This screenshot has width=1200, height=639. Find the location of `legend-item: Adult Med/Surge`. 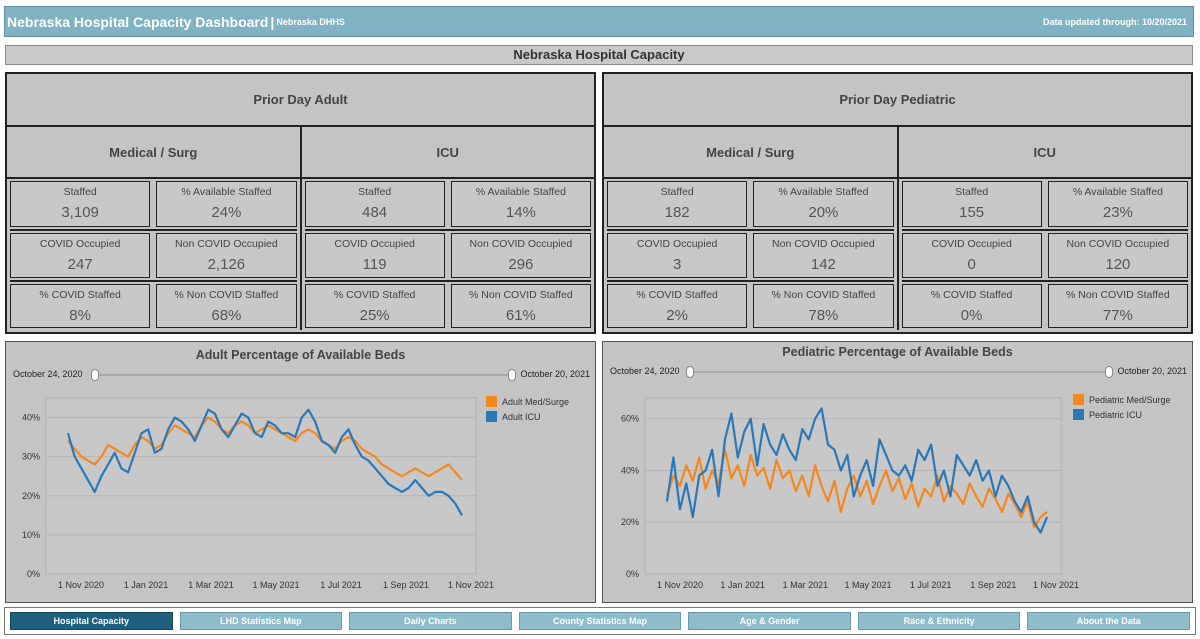

legend-item: Adult Med/Surge is located at coordinates (527, 401).